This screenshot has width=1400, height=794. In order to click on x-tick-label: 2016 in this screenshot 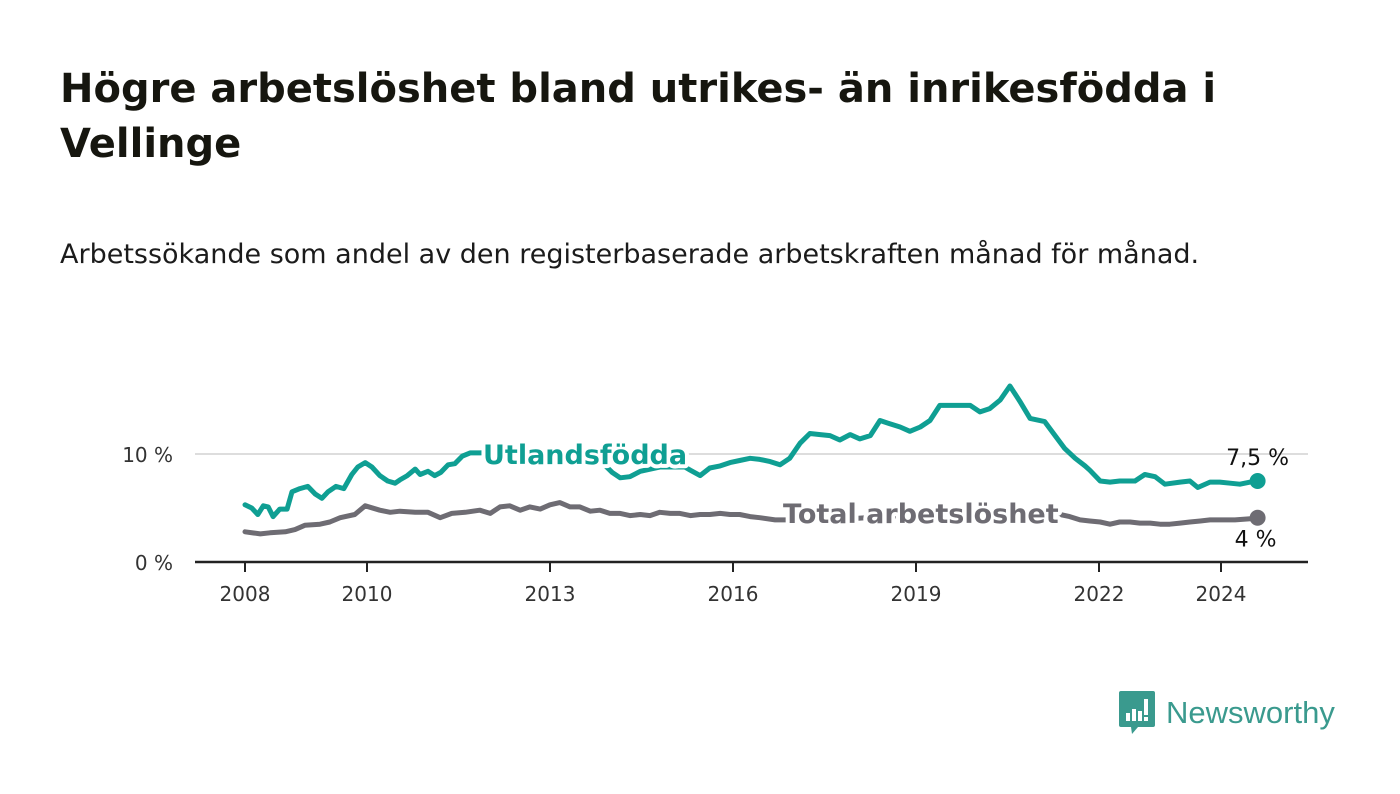, I will do `click(733, 594)`.